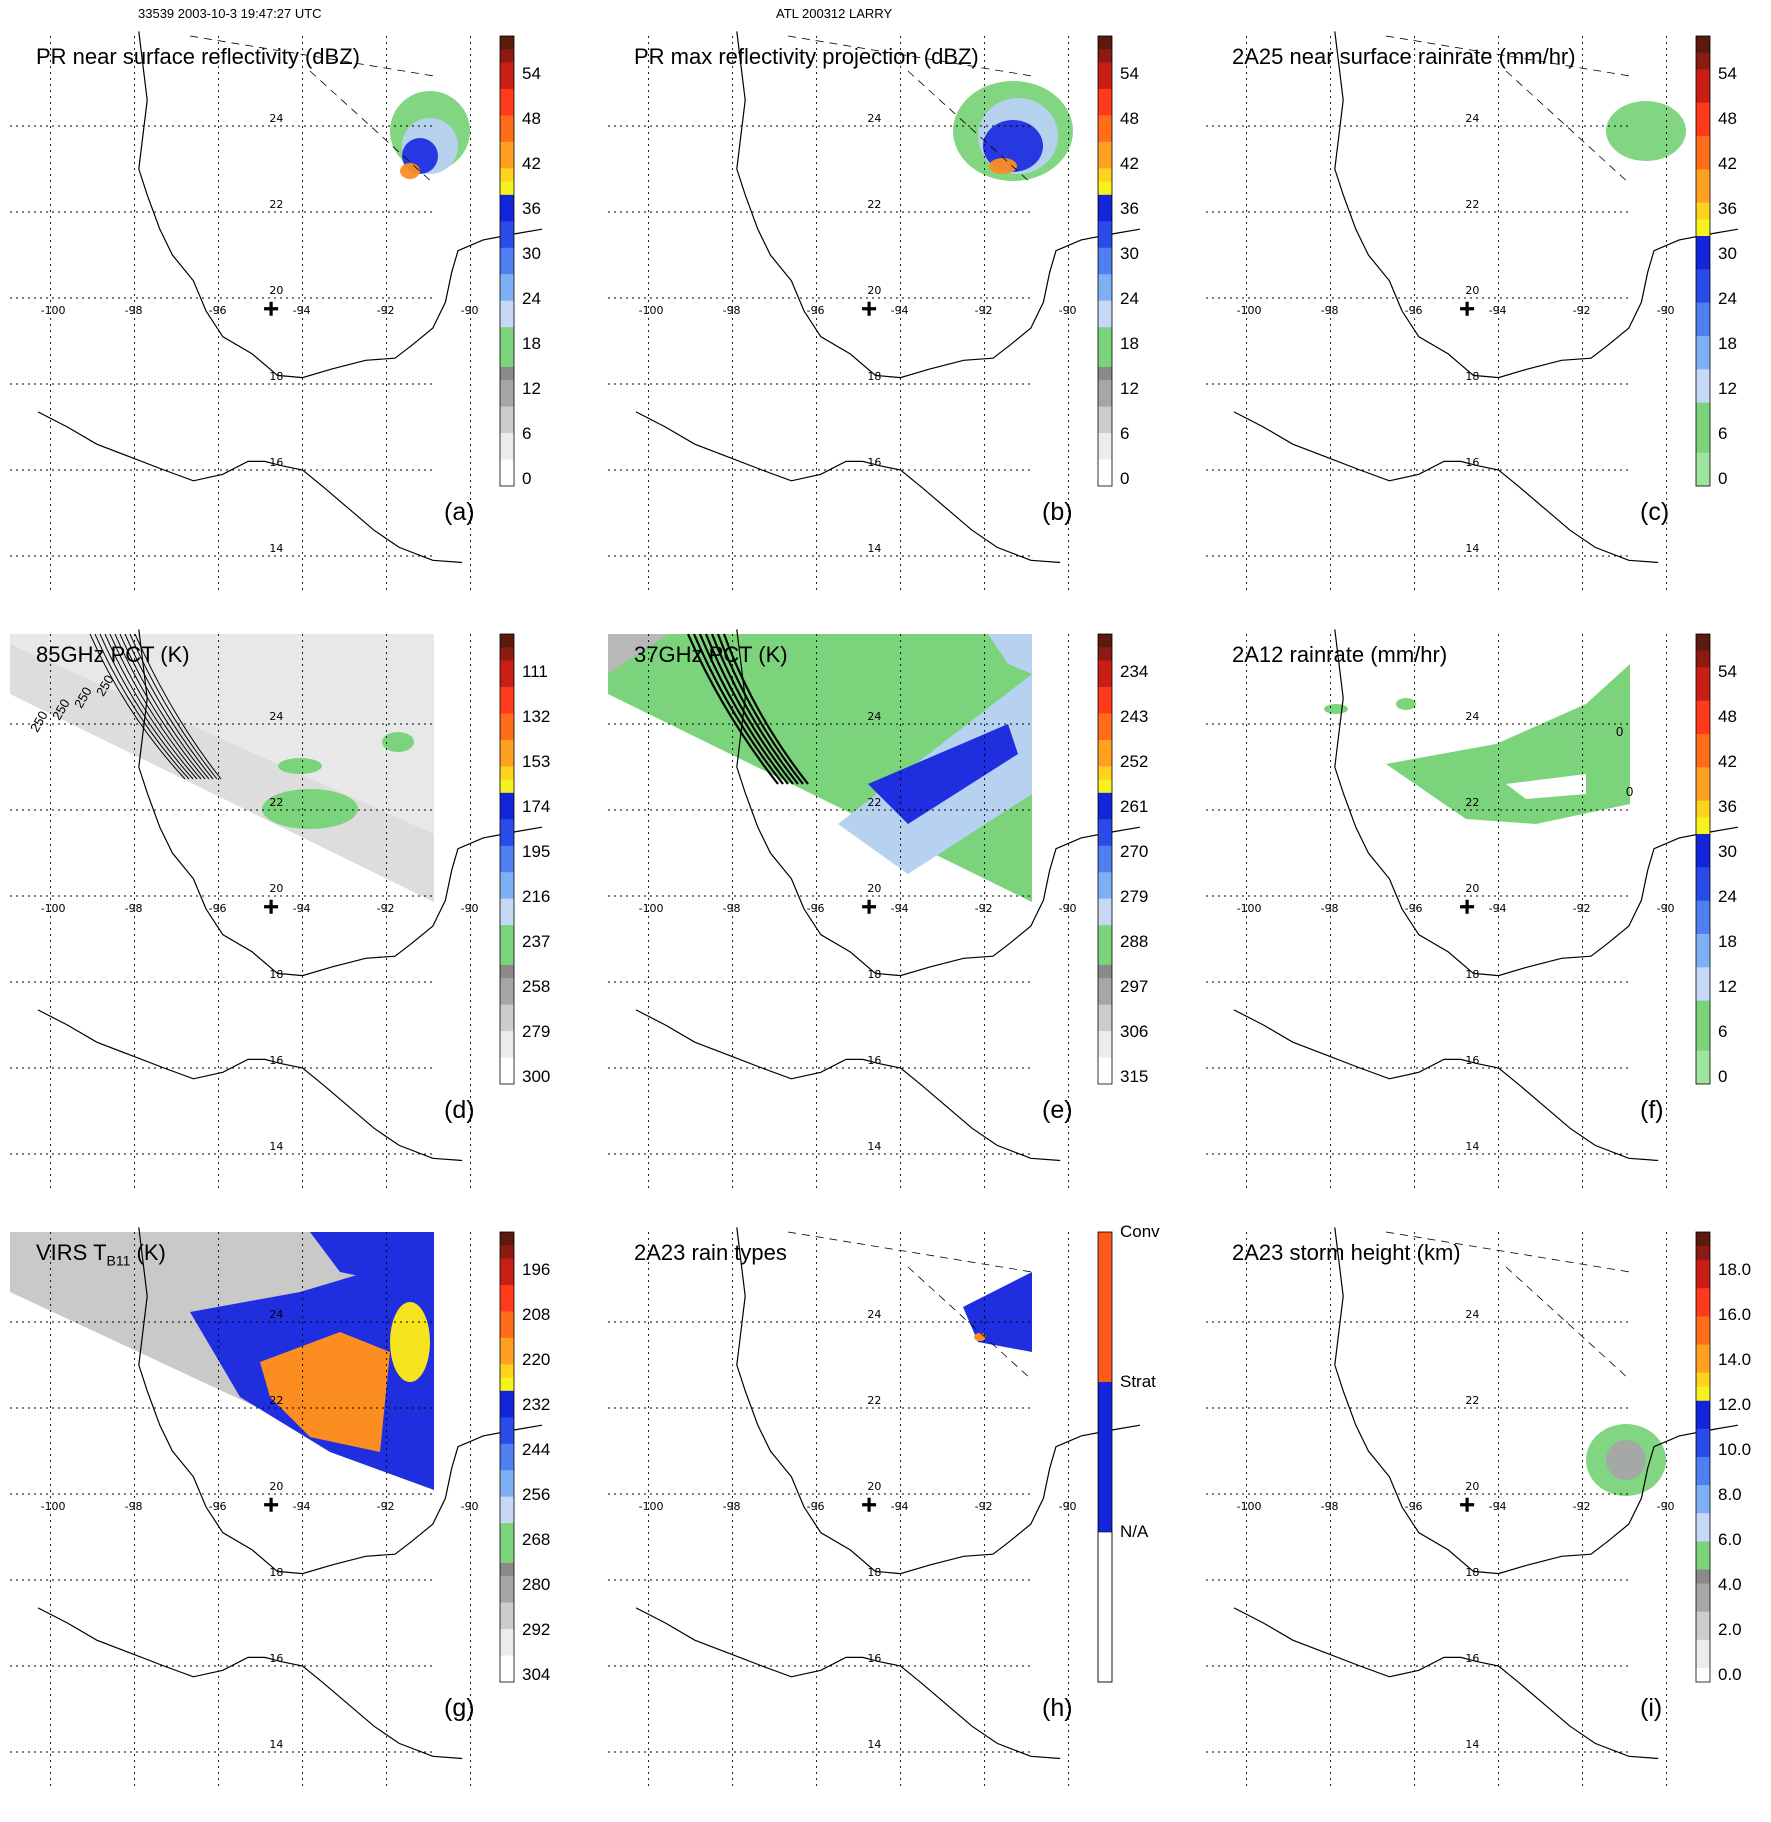 The width and height of the screenshot is (1771, 1822). Describe the element at coordinates (1404, 56) in the screenshot. I see `panel-title-text: 2A25 near surface rainrate (mm/hr)` at that location.